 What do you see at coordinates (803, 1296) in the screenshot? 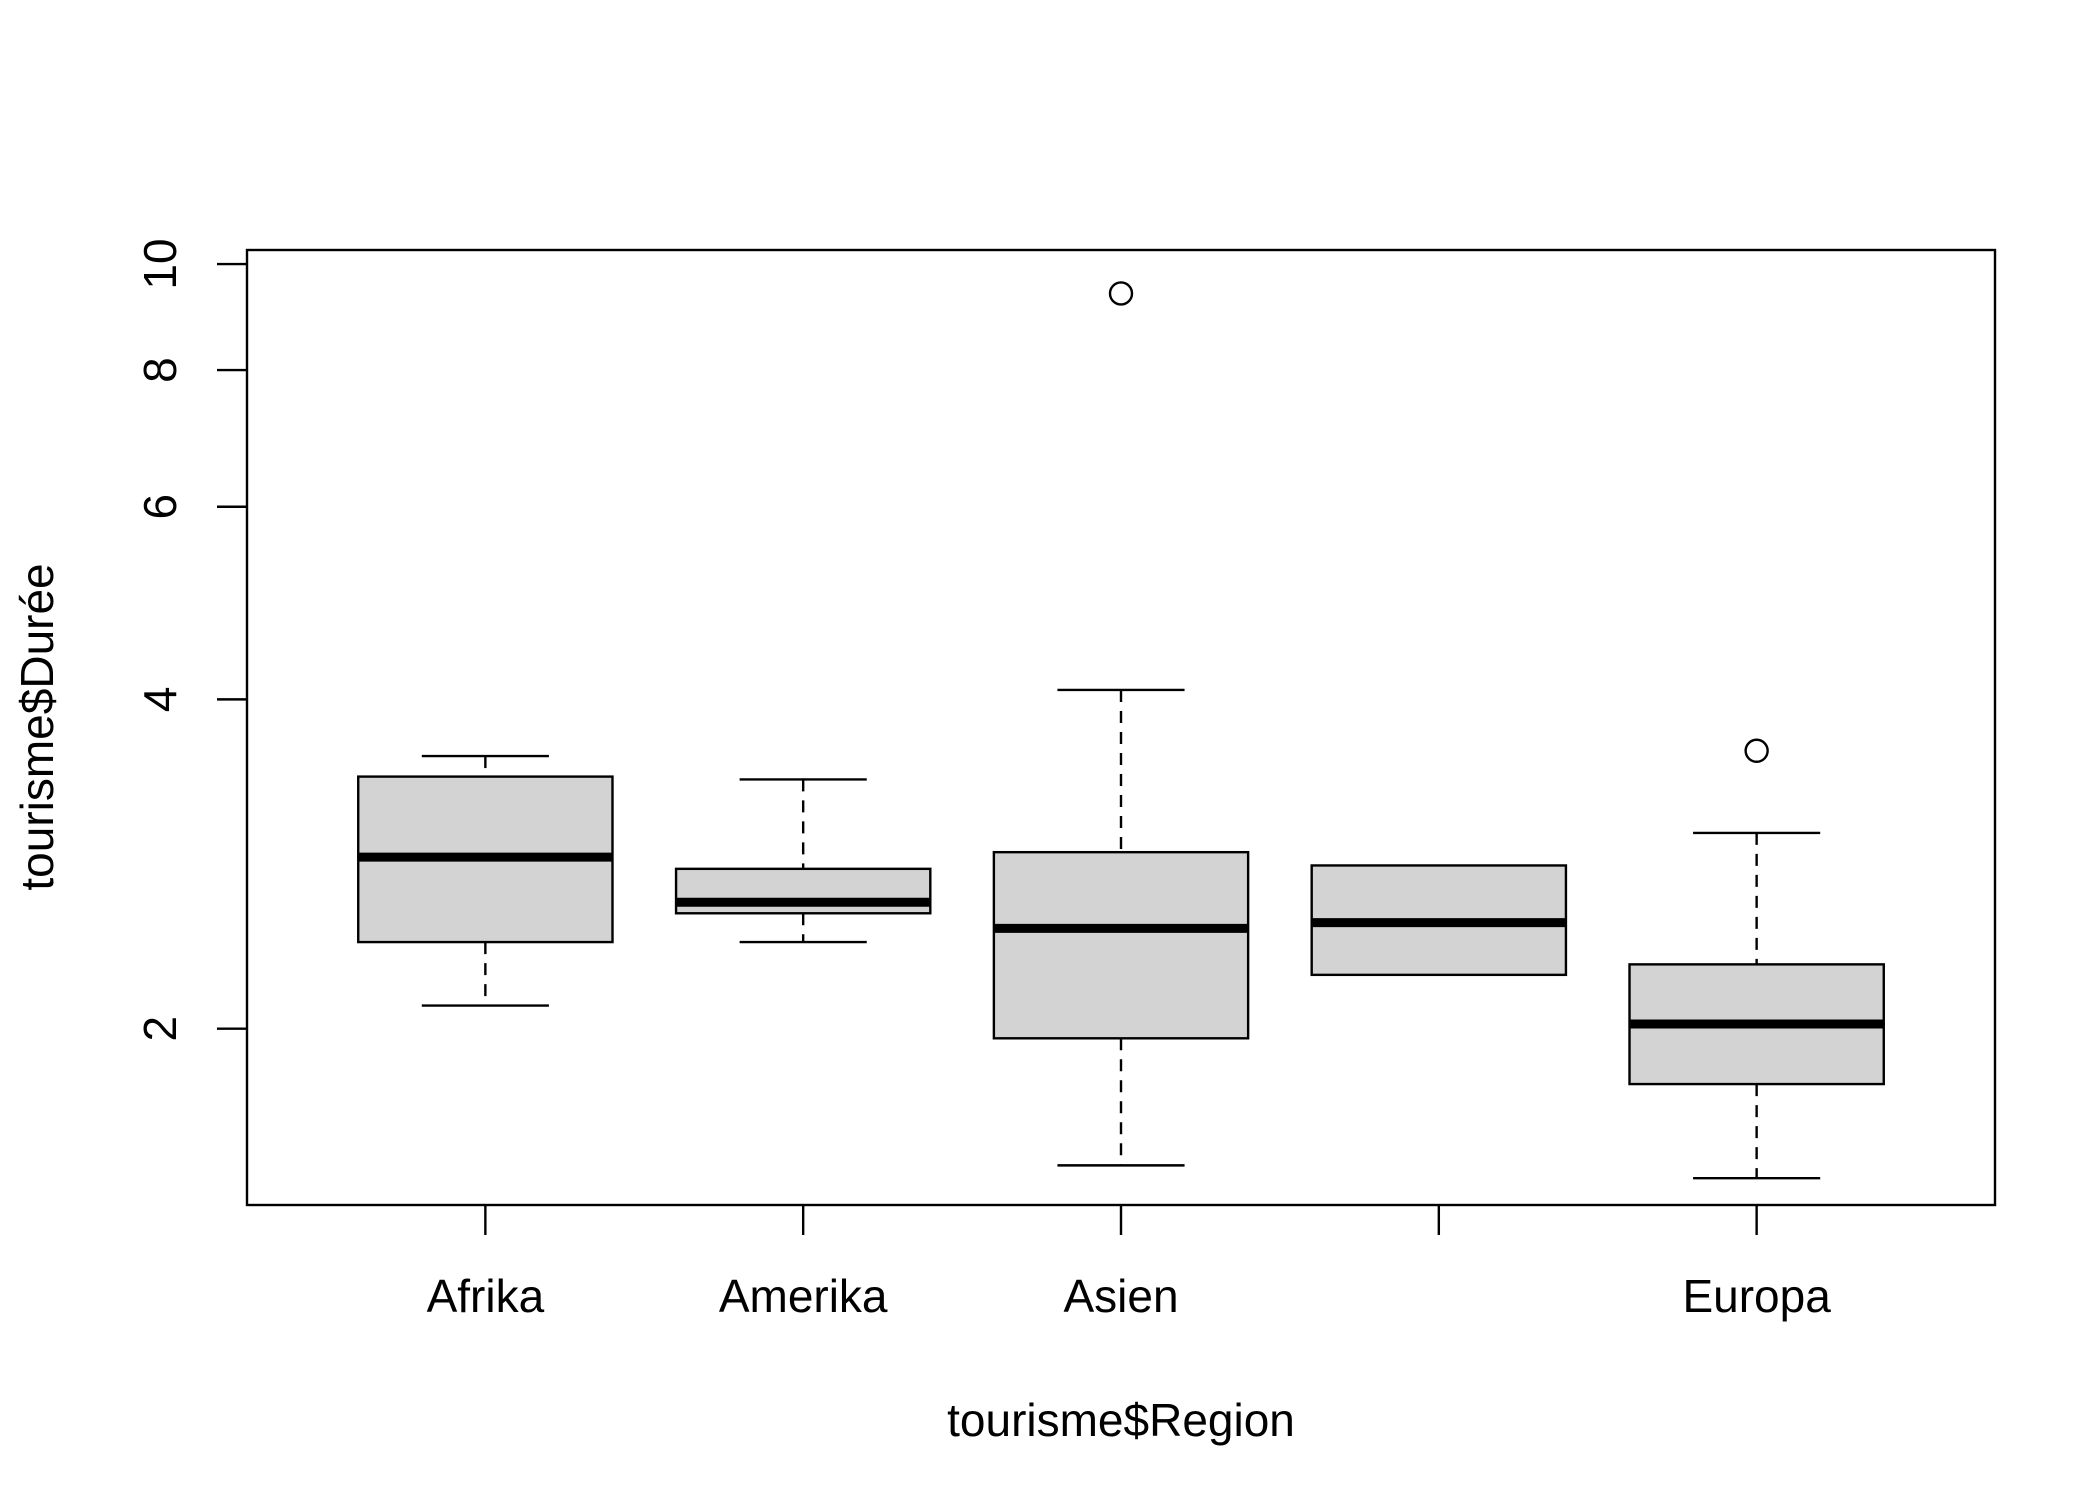
I see `x-tick-label-amerika: Amerika` at bounding box center [803, 1296].